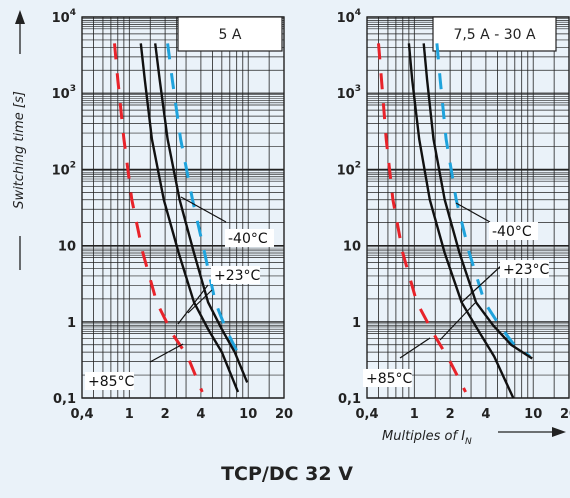 The height and width of the screenshot is (498, 570). I want to click on panel-title: 7,5 A - 30 A, so click(494, 35).